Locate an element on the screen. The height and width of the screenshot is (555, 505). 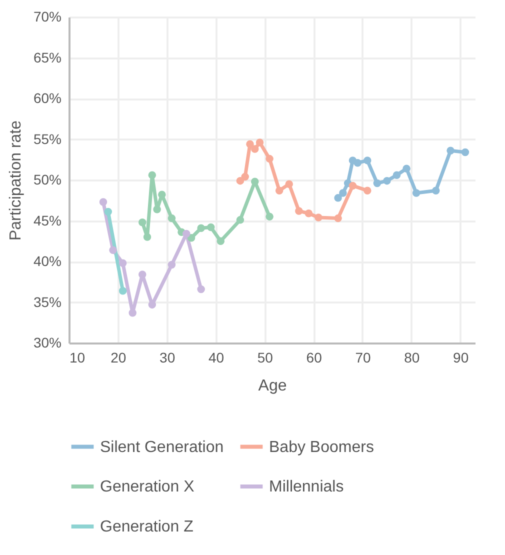
x-tick-label: 50 is located at coordinates (265, 358).